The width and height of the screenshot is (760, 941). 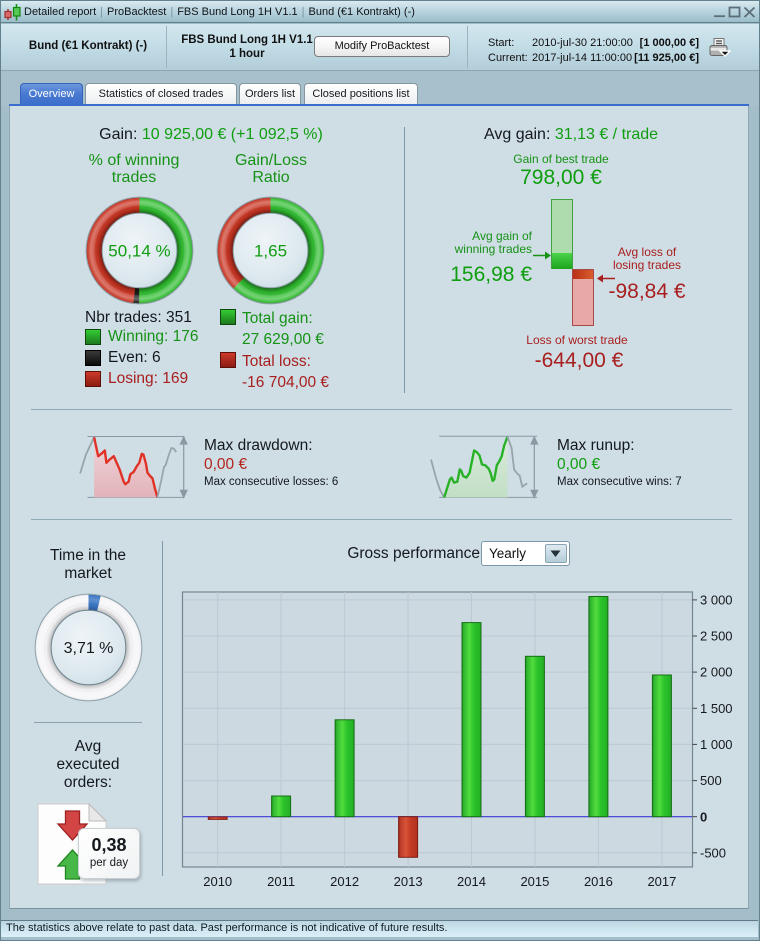 What do you see at coordinates (661, 881) in the screenshot?
I see `svg-text: 2017` at bounding box center [661, 881].